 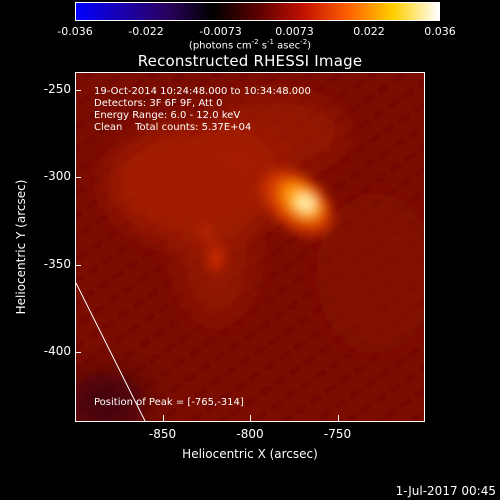 I want to click on y-axis-label: Heliocentric Y (arcsec), so click(x=21, y=247).